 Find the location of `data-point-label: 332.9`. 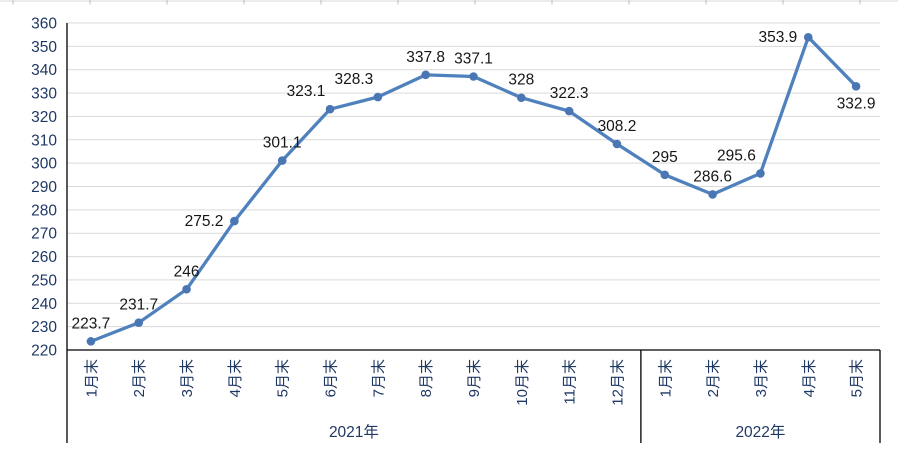

data-point-label: 332.9 is located at coordinates (856, 103).